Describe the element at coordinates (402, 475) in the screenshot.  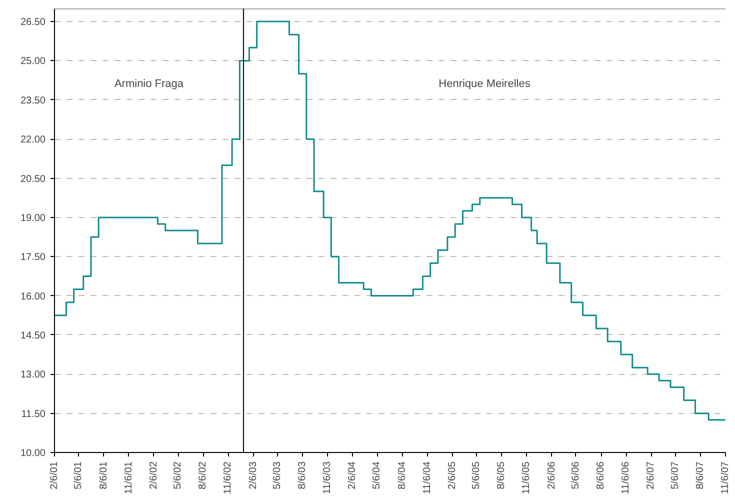
I see `x-tick-label: 8/6/04` at that location.